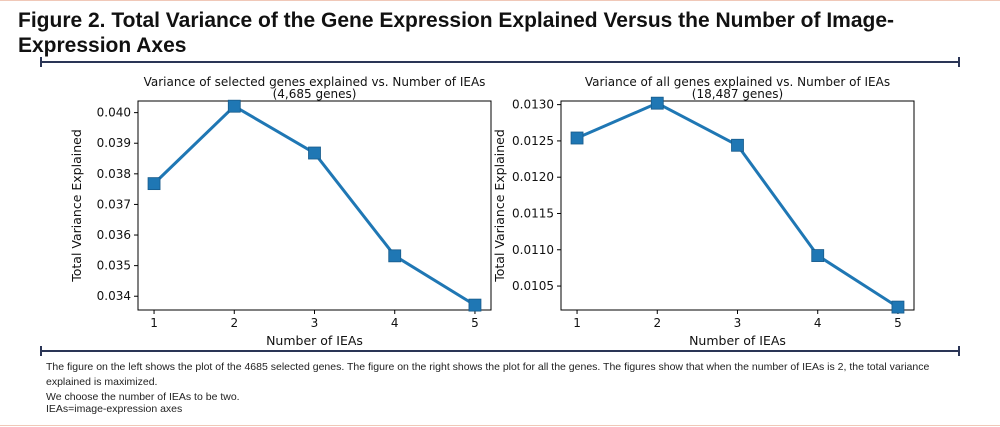 Image resolution: width=1000 pixels, height=427 pixels. What do you see at coordinates (500, 425) in the screenshot?
I see `frame-bottom-border` at bounding box center [500, 425].